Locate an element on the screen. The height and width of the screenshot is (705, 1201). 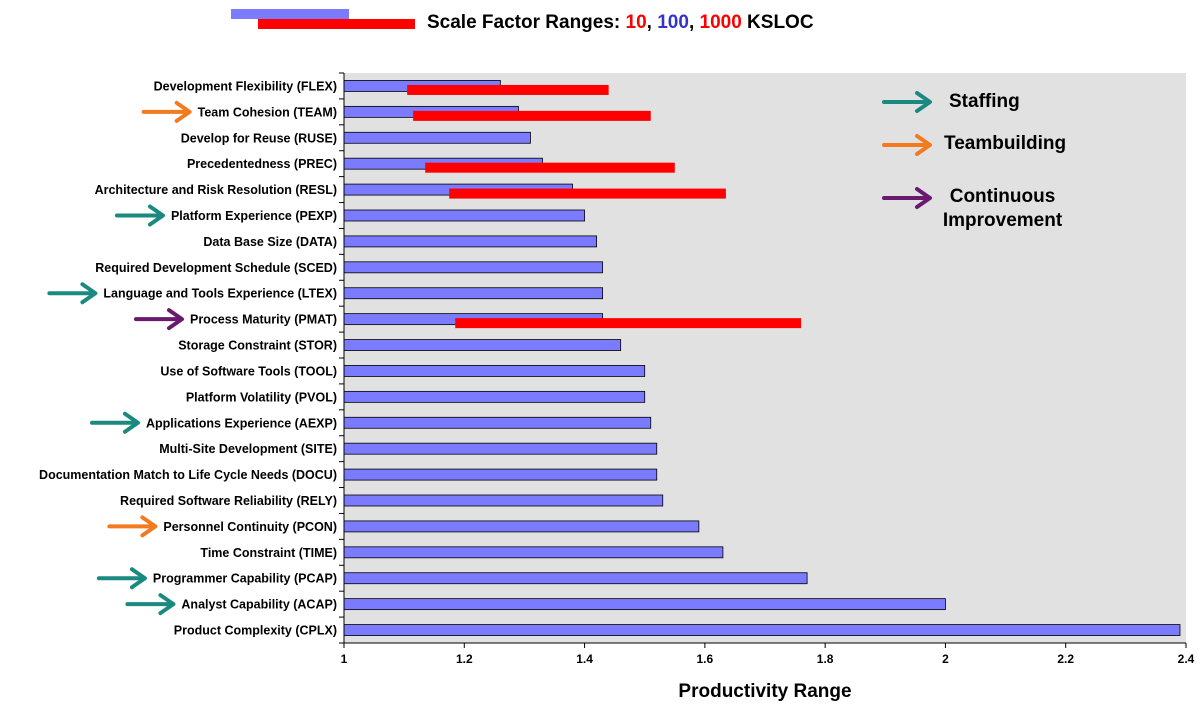
legend-value-100: 100 is located at coordinates (673, 22).